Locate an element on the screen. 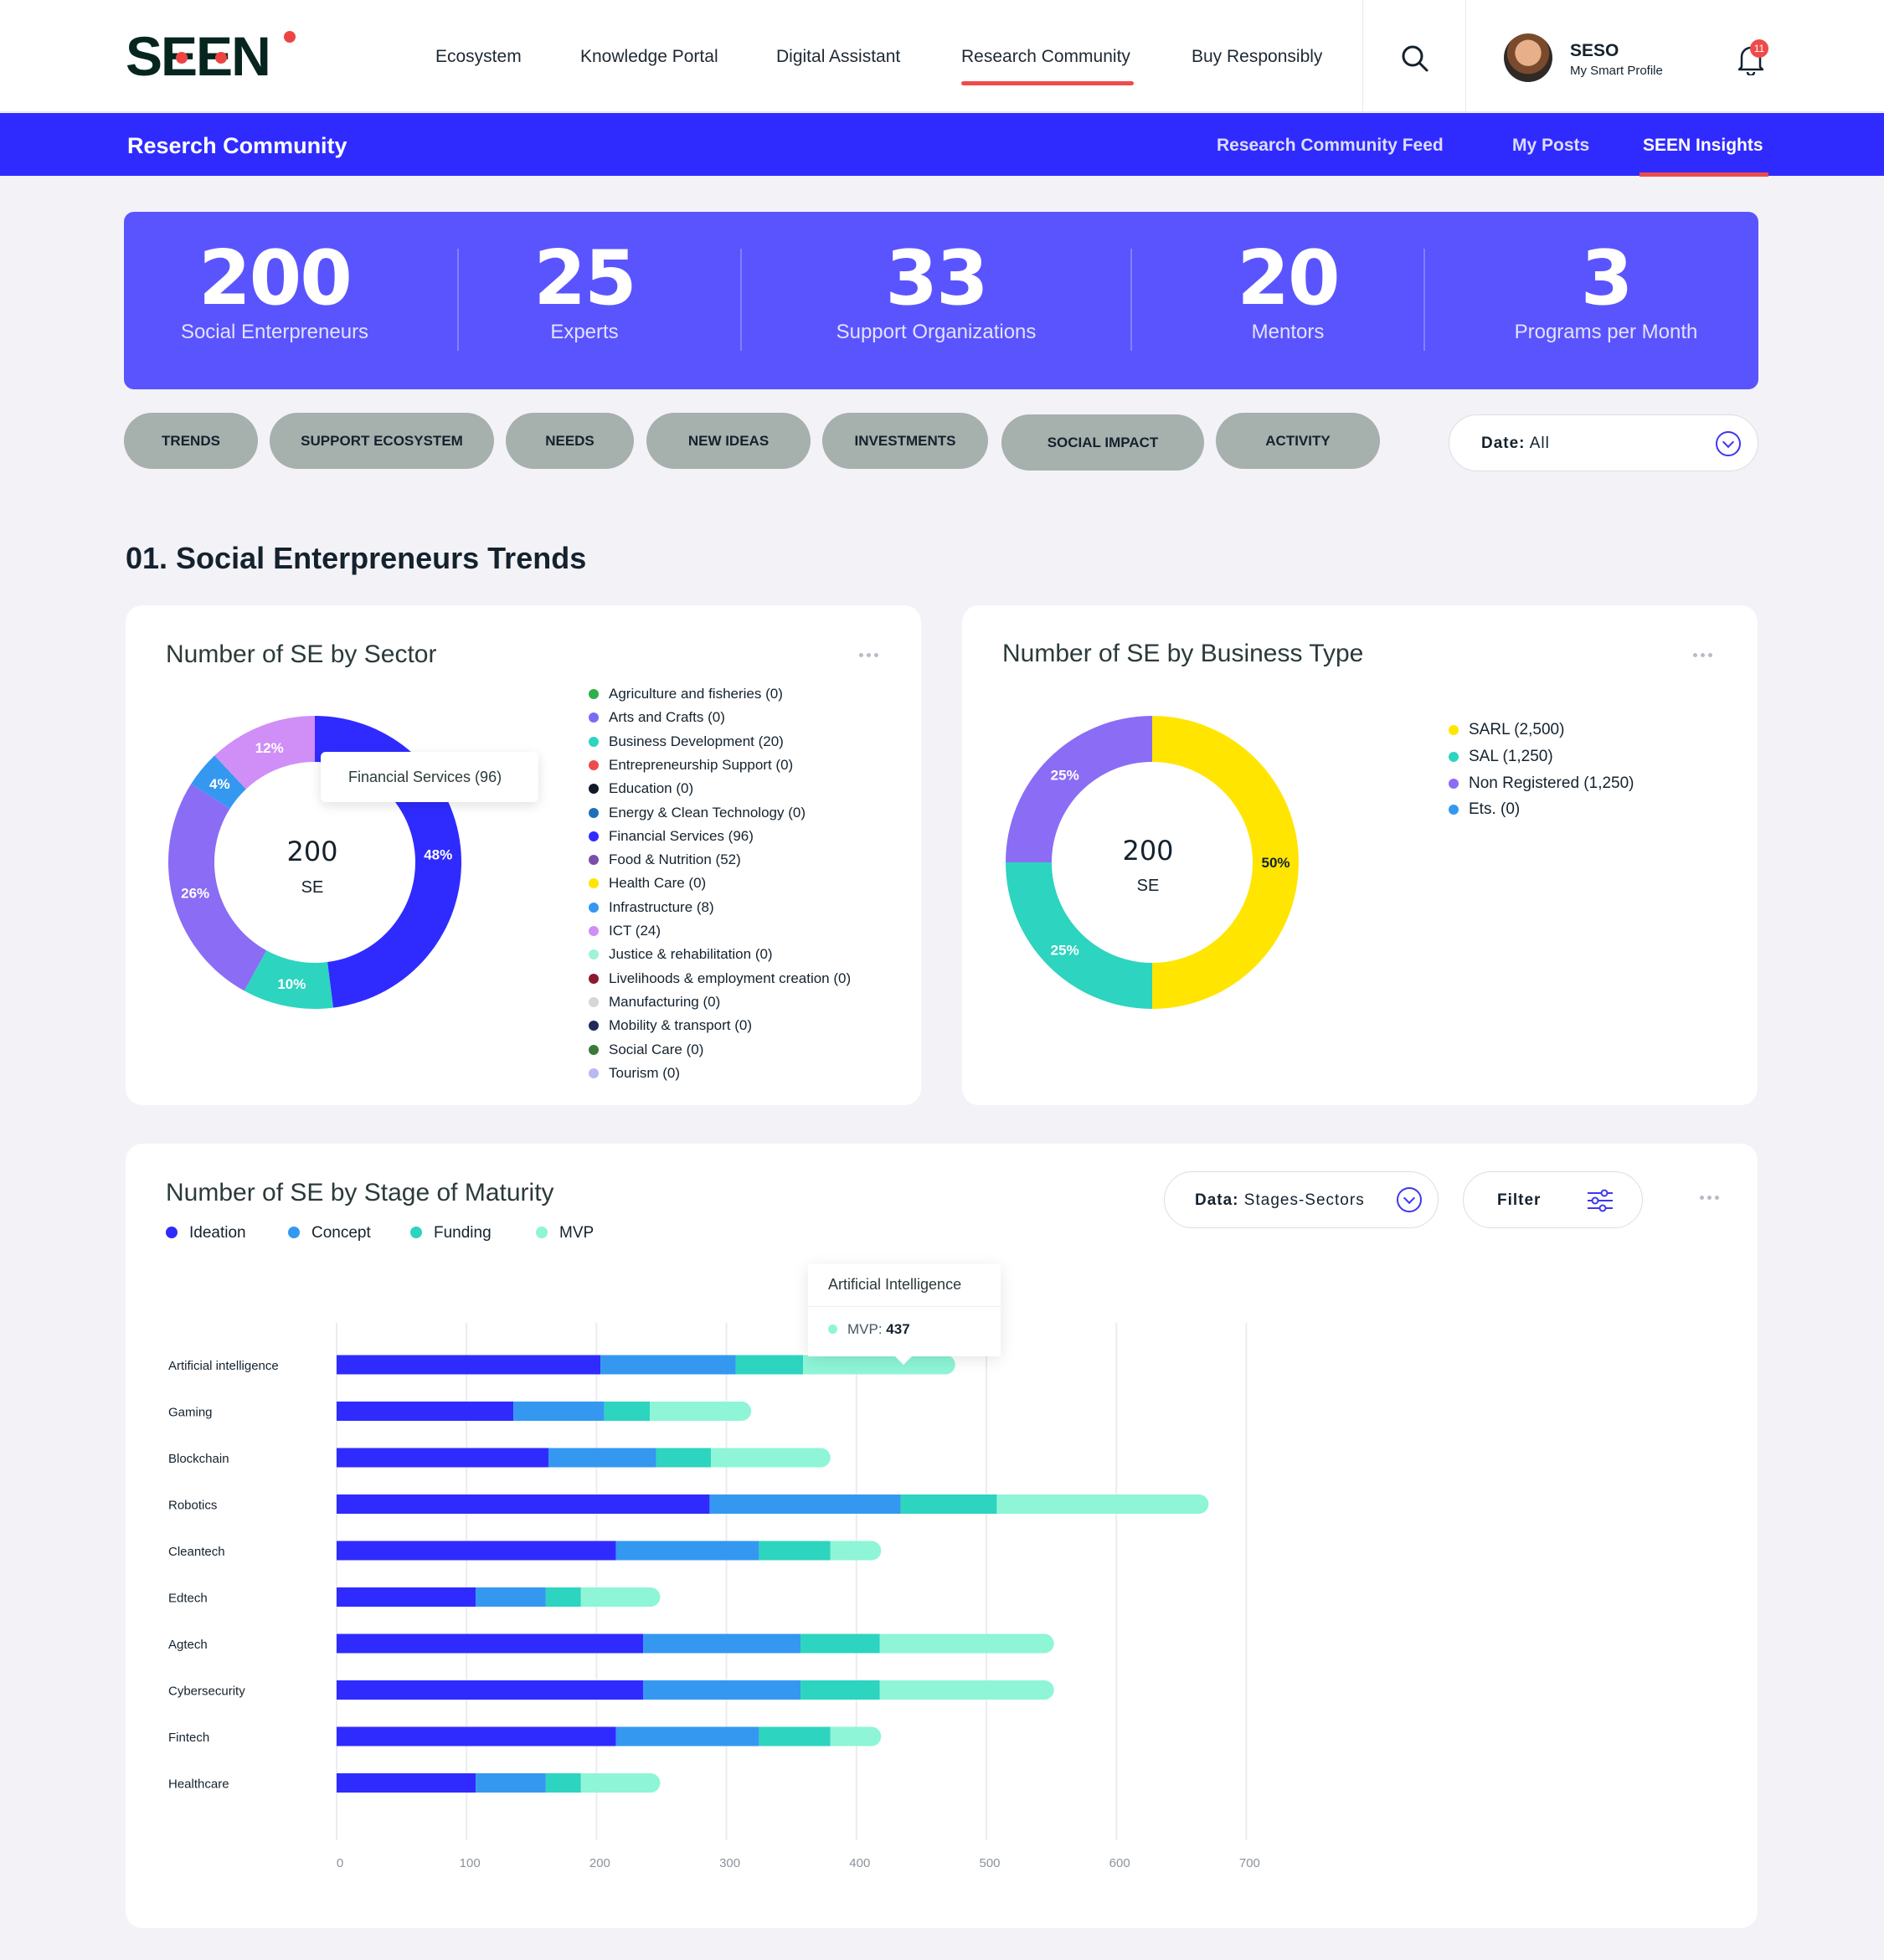 The width and height of the screenshot is (1884, 1960). search-icon is located at coordinates (1415, 59).